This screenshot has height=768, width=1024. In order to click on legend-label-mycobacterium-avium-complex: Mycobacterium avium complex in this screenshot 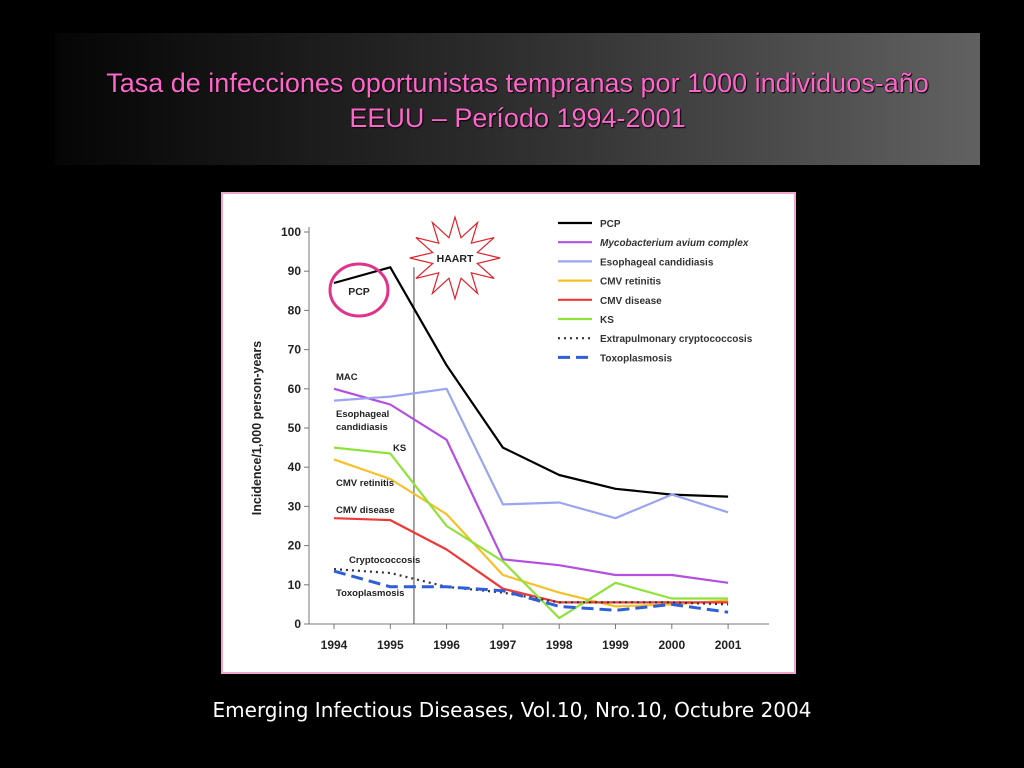, I will do `click(674, 243)`.